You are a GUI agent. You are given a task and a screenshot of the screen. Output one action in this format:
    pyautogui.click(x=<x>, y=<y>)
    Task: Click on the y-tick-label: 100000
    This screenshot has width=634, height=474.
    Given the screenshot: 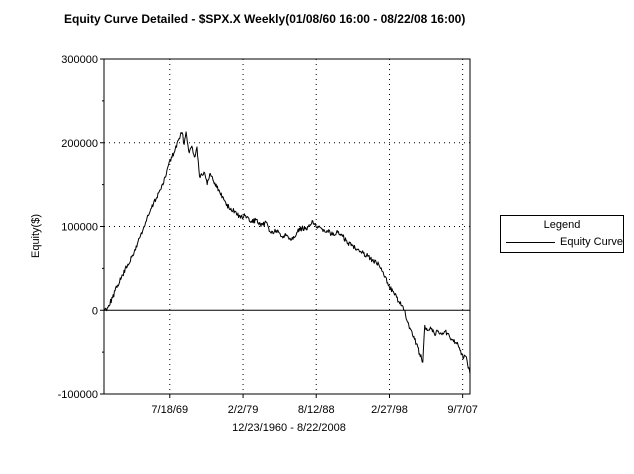 What is the action you would take?
    pyautogui.click(x=79, y=228)
    